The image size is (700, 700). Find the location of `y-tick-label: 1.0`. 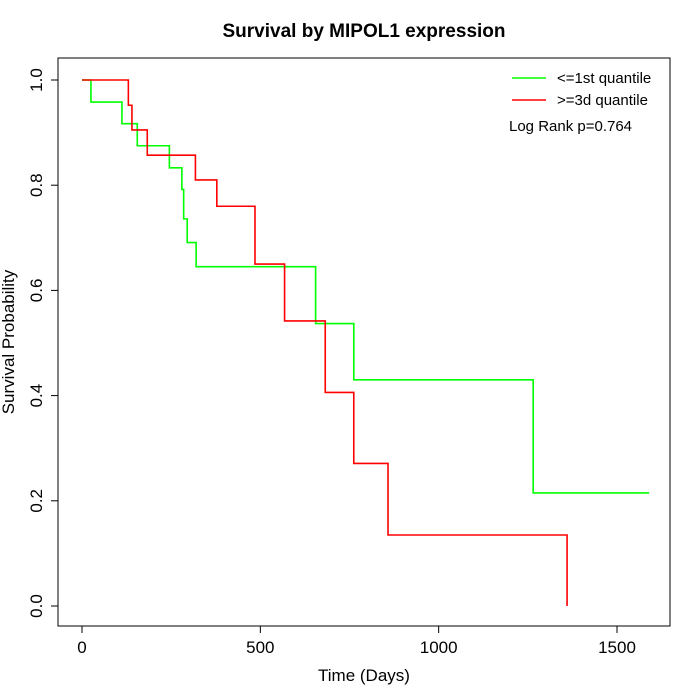

y-tick-label: 1.0 is located at coordinates (36, 80).